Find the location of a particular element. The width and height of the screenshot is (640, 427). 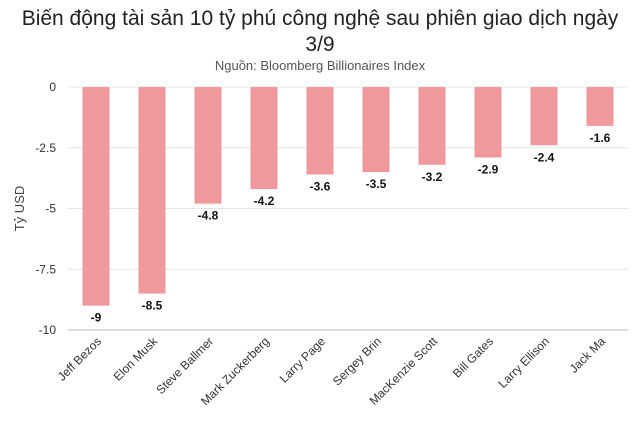

data-label: -3.6 is located at coordinates (320, 186).